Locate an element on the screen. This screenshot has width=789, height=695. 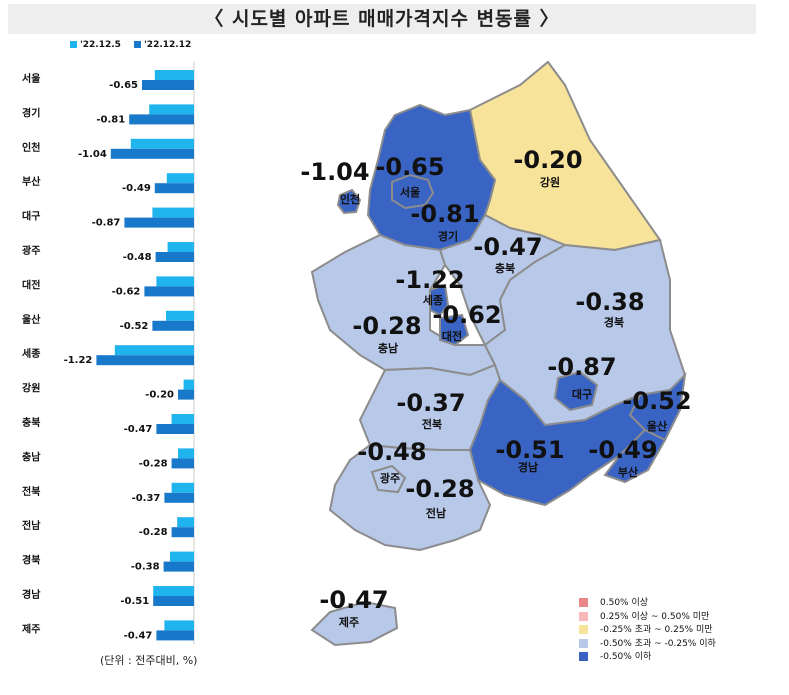
map-value-label: -1.04 is located at coordinates (334, 172).